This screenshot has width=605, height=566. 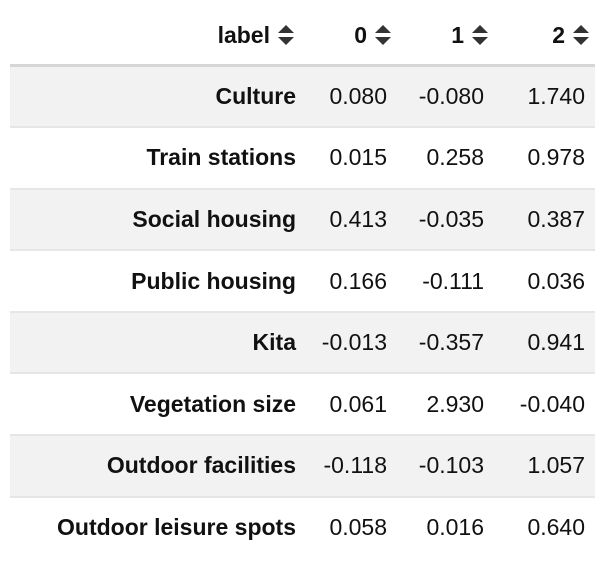 I want to click on table-row: Outdoor facilities -0.118 -0.103 1.057, so click(x=302, y=466).